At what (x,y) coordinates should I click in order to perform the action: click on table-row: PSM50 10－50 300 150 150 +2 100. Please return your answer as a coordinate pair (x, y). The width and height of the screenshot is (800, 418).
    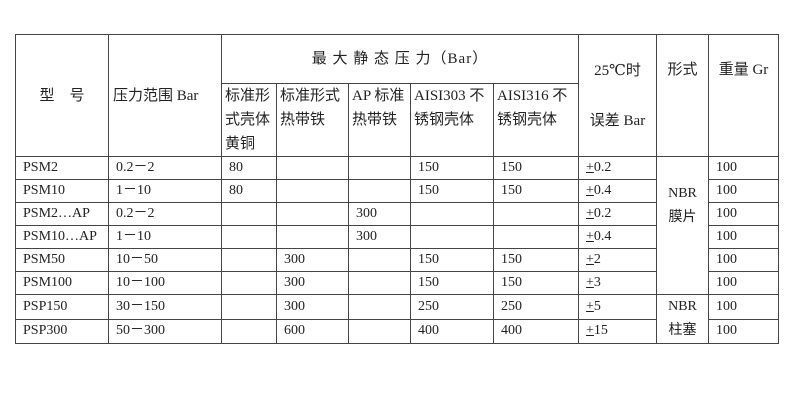
    Looking at the image, I should click on (397, 260).